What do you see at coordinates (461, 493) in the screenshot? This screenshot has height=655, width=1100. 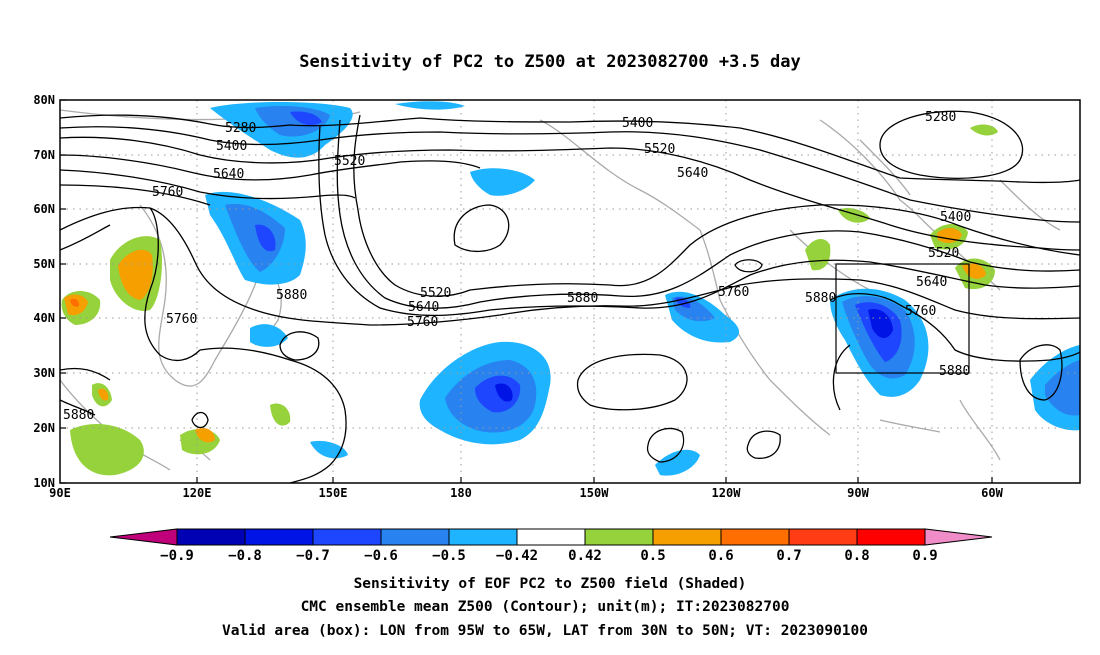 I see `lon-label: 180` at bounding box center [461, 493].